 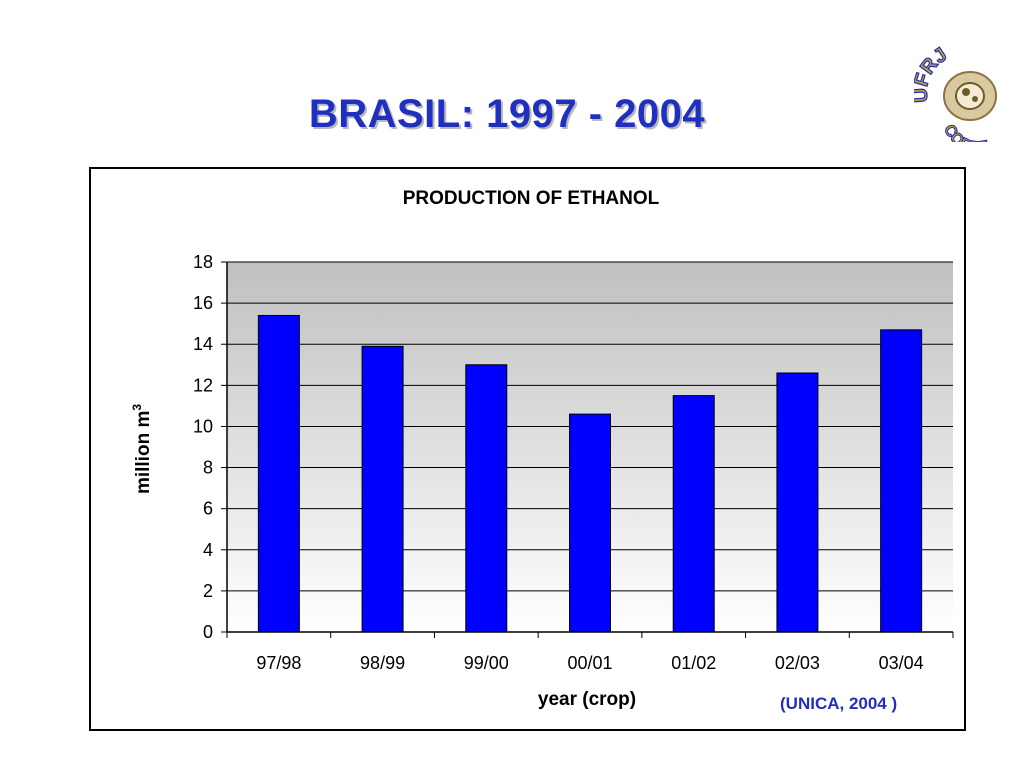 What do you see at coordinates (531, 198) in the screenshot?
I see `chart-title: PRODUCTION OF ETHANOL` at bounding box center [531, 198].